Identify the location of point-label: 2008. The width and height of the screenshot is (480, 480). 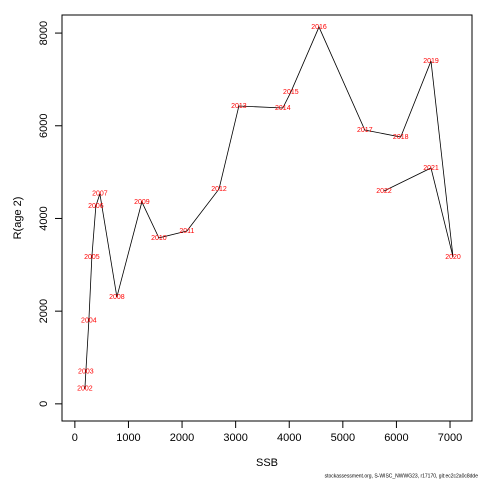
(117, 297).